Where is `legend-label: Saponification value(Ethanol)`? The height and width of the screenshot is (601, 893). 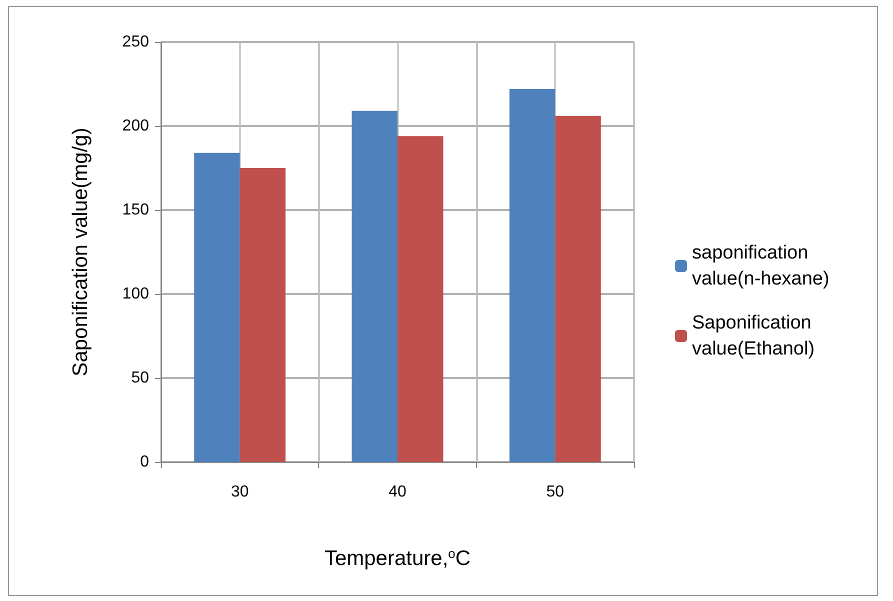 legend-label: Saponification value(Ethanol) is located at coordinates (754, 336).